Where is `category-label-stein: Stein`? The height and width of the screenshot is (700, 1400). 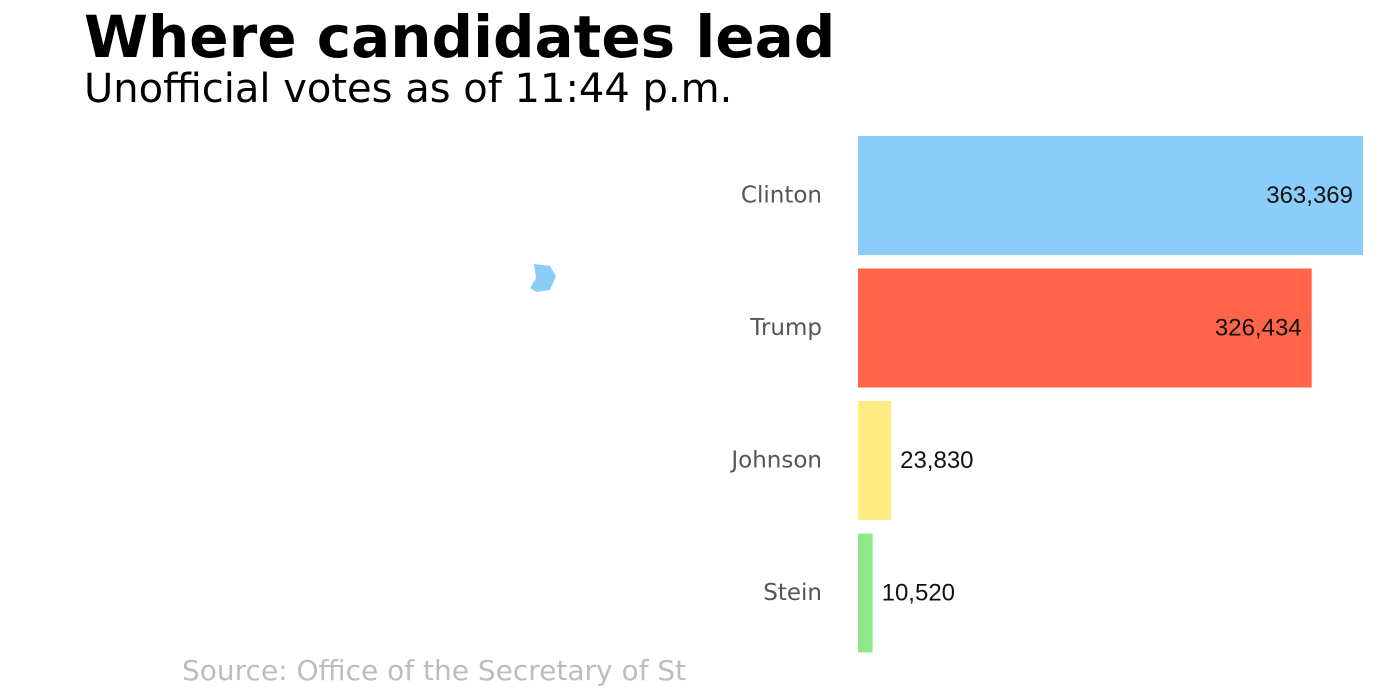
category-label-stein: Stein is located at coordinates (792, 593).